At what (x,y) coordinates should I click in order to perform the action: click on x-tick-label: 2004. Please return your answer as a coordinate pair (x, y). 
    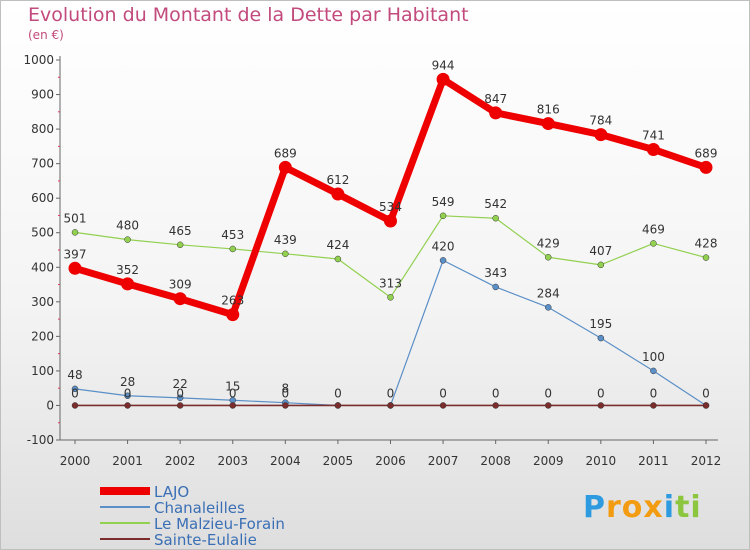
    Looking at the image, I should click on (285, 461).